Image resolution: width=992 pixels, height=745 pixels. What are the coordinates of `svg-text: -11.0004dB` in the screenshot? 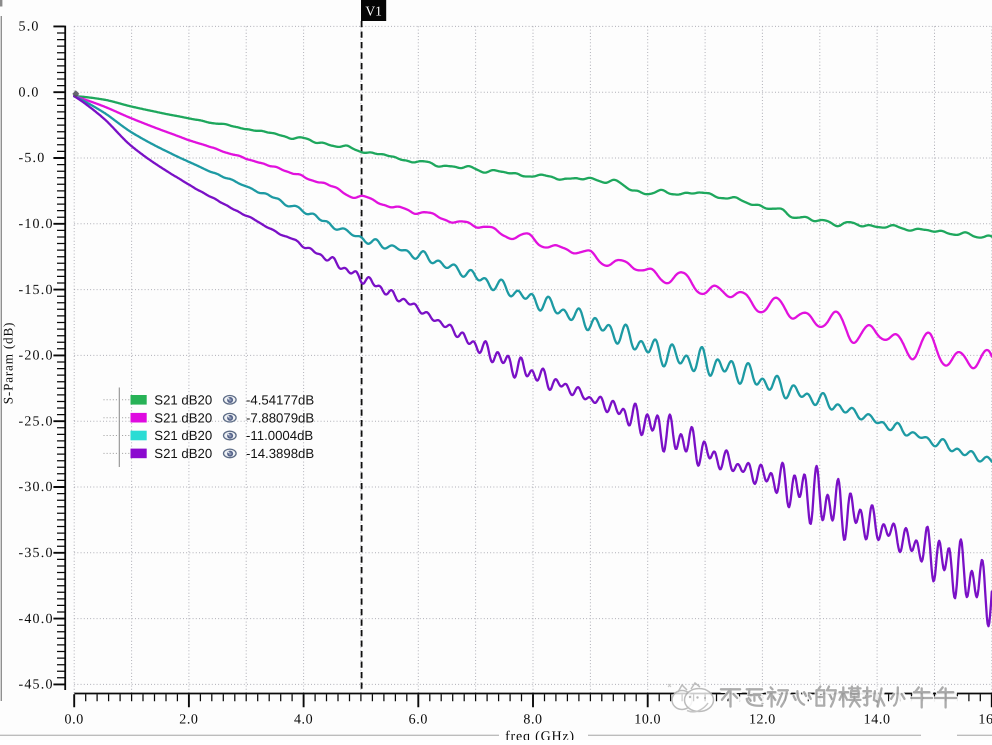 It's located at (279, 435).